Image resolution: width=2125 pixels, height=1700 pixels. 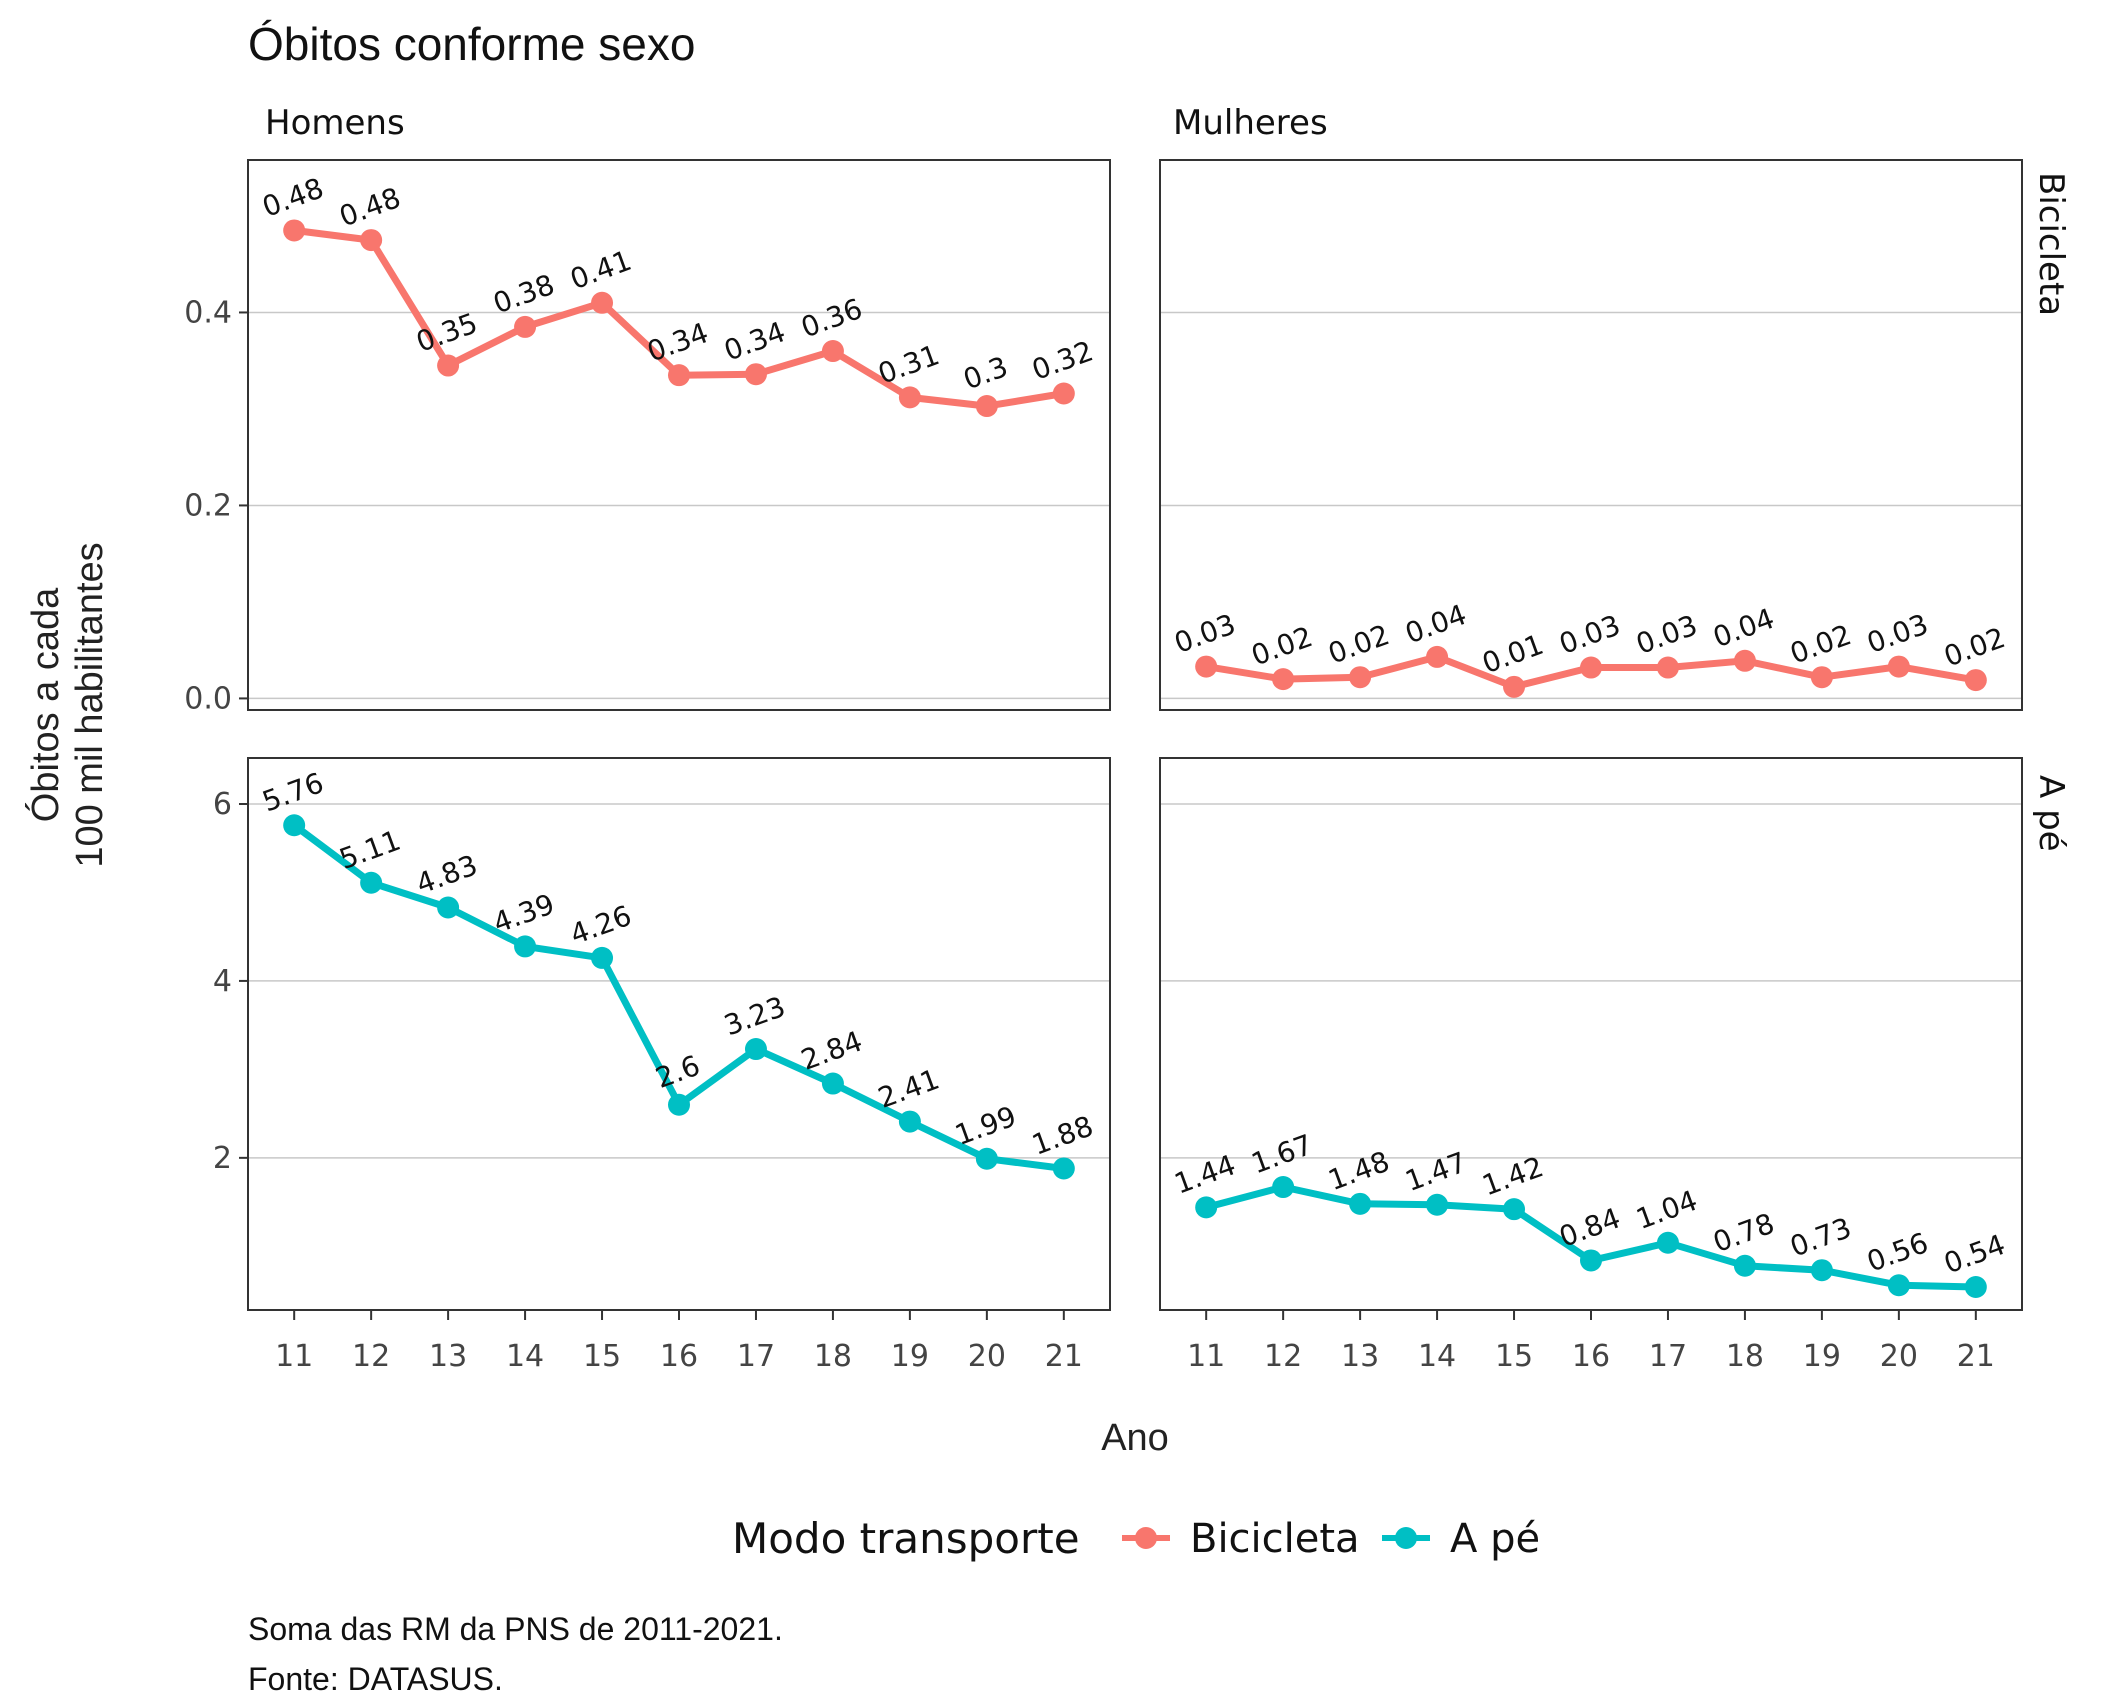 I want to click on caption-line1: Soma das RM da PNS de 2011-2021., so click(x=515, y=1629).